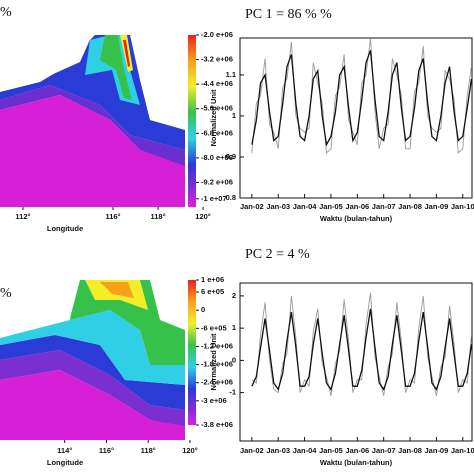  Describe the element at coordinates (288, 14) in the screenshot. I see `chart-title: PC 1 = 86 % %` at that location.